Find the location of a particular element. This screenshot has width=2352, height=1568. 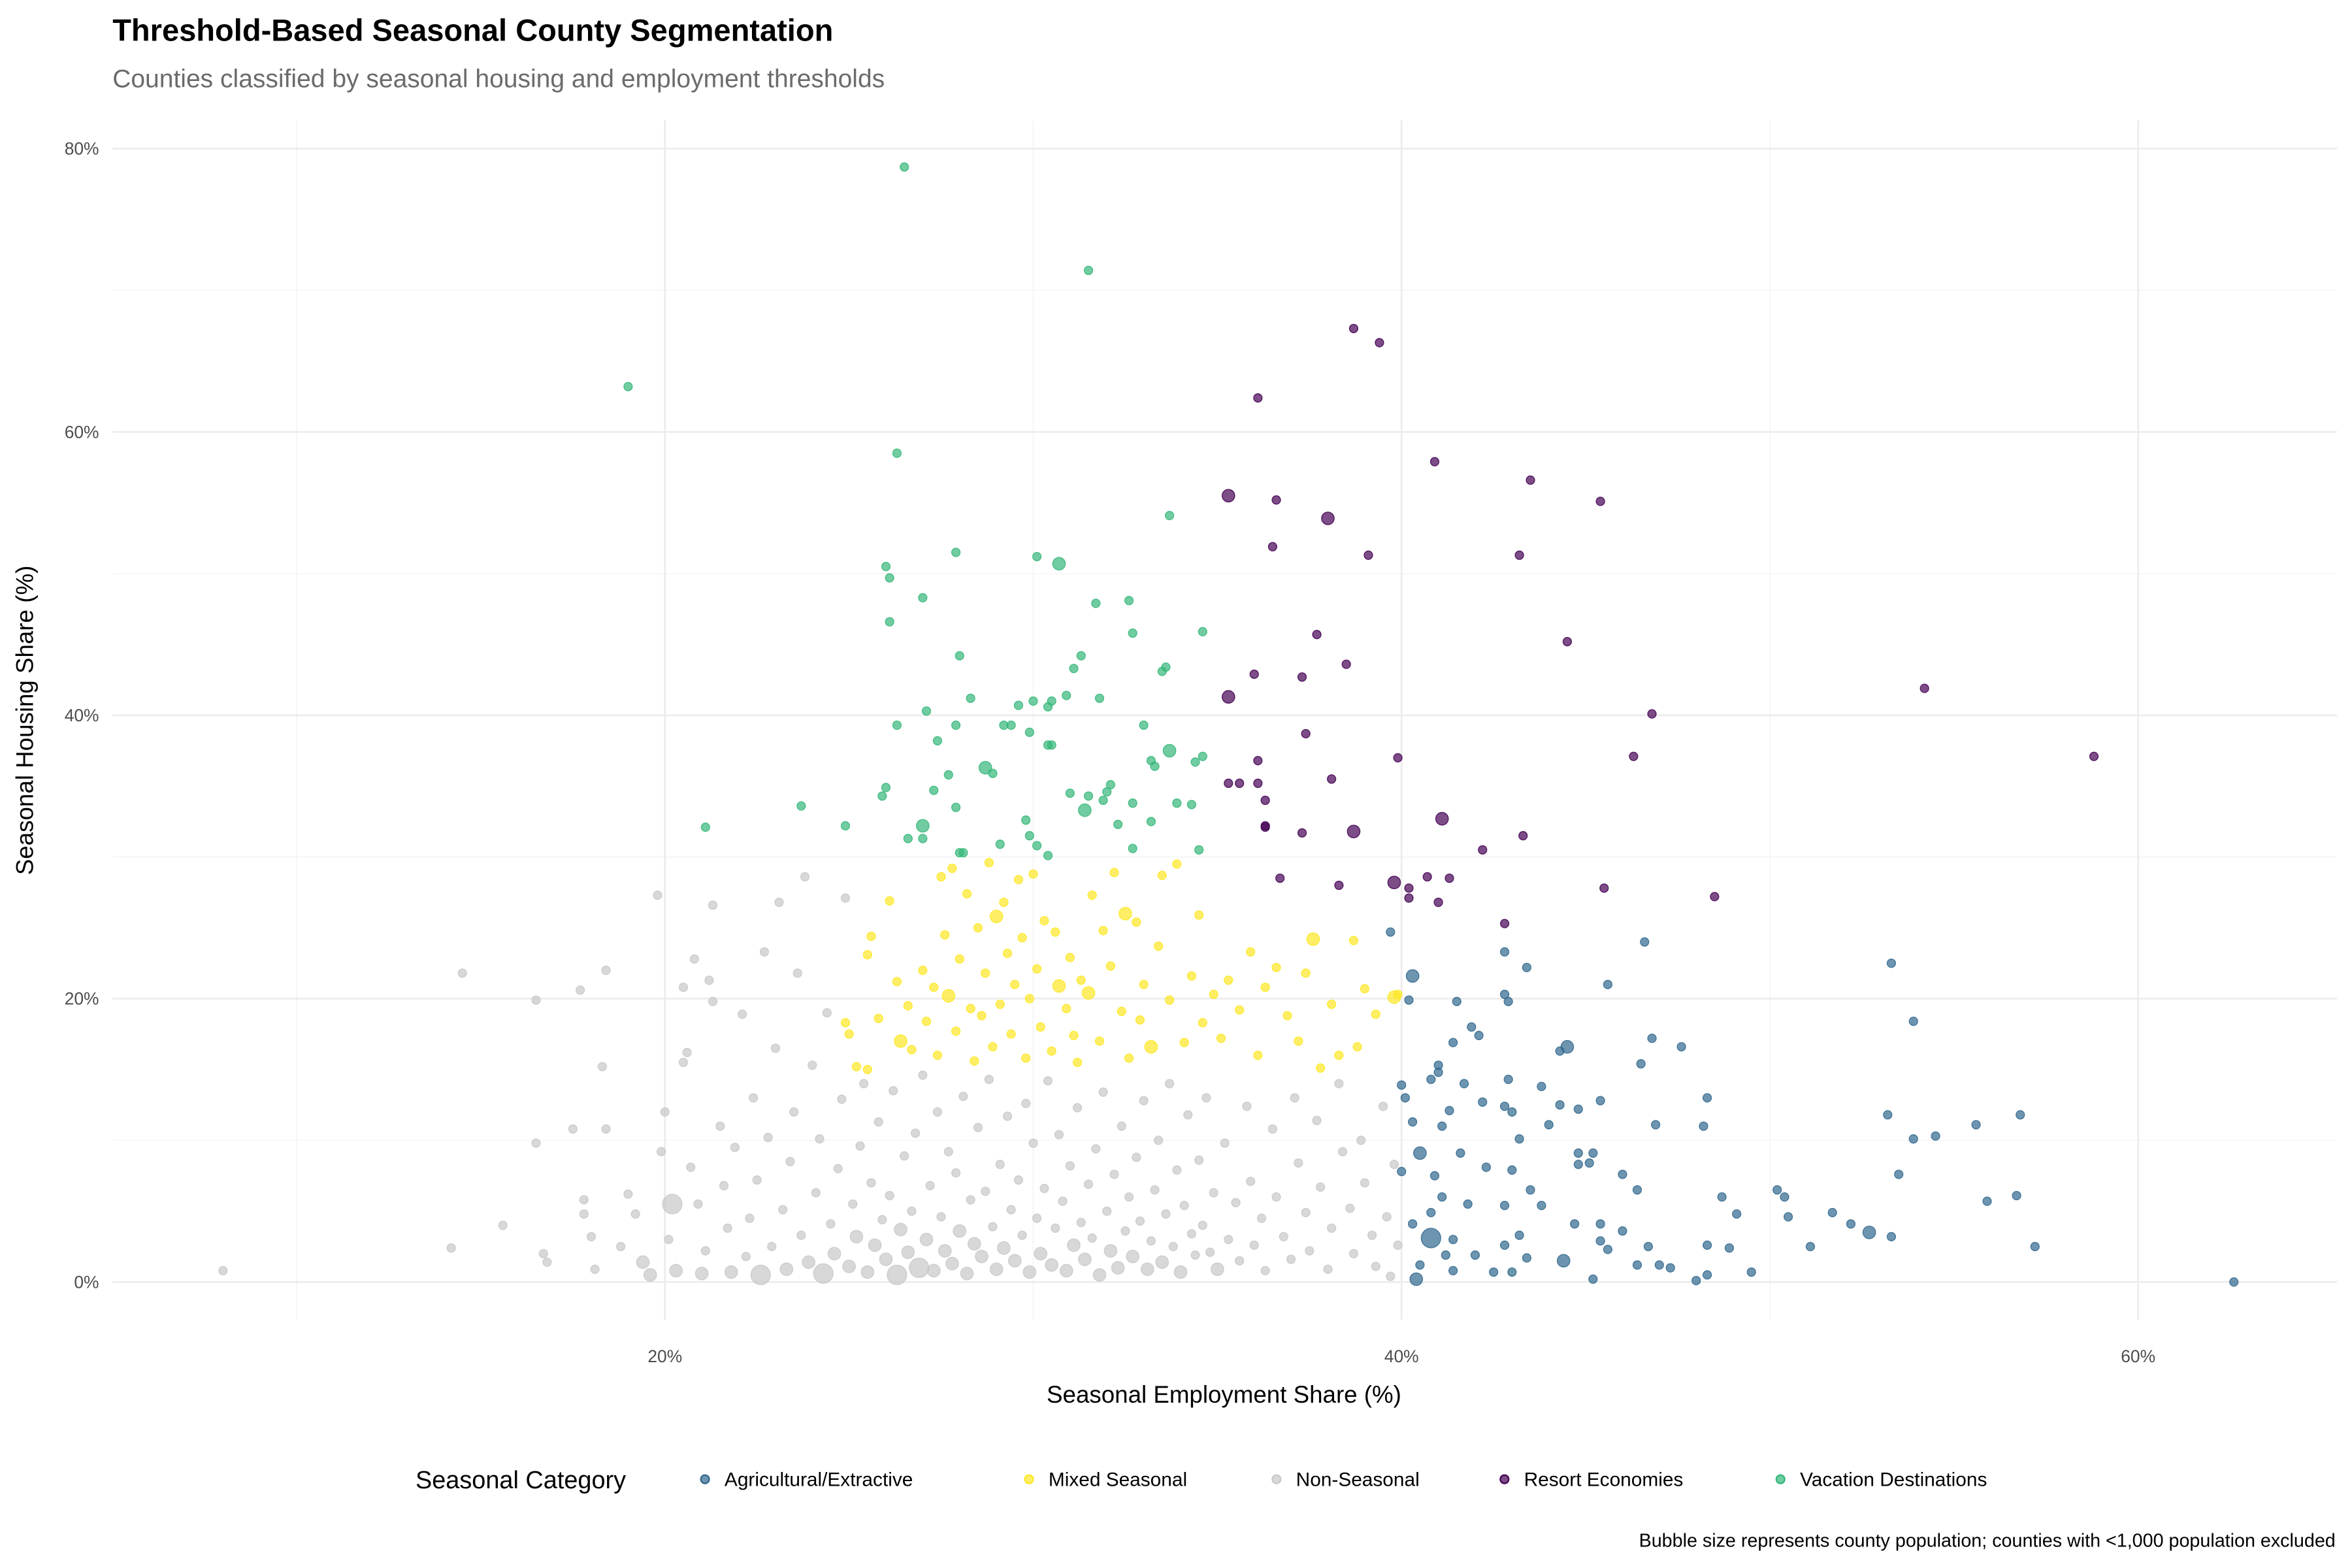

legend-item: Mixed Seasonal is located at coordinates (1105, 1479).